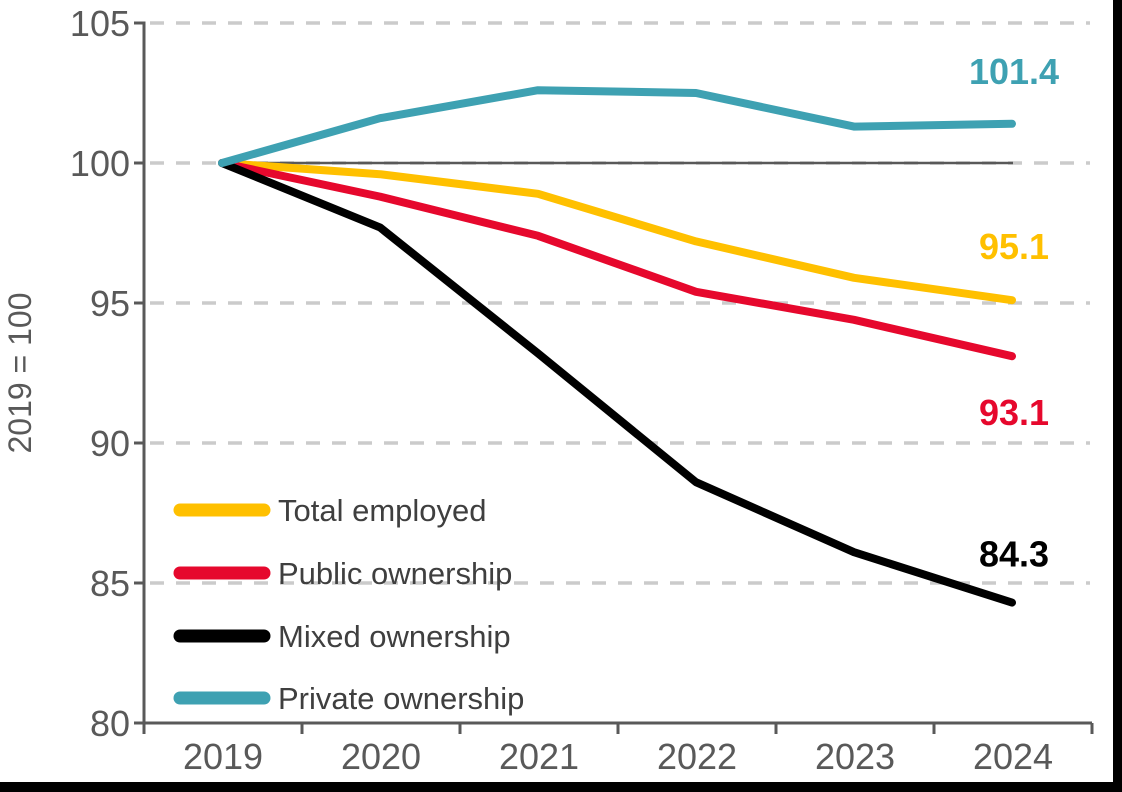 Image resolution: width=1122 pixels, height=792 pixels. I want to click on y-tick-label-80: 80, so click(110, 723).